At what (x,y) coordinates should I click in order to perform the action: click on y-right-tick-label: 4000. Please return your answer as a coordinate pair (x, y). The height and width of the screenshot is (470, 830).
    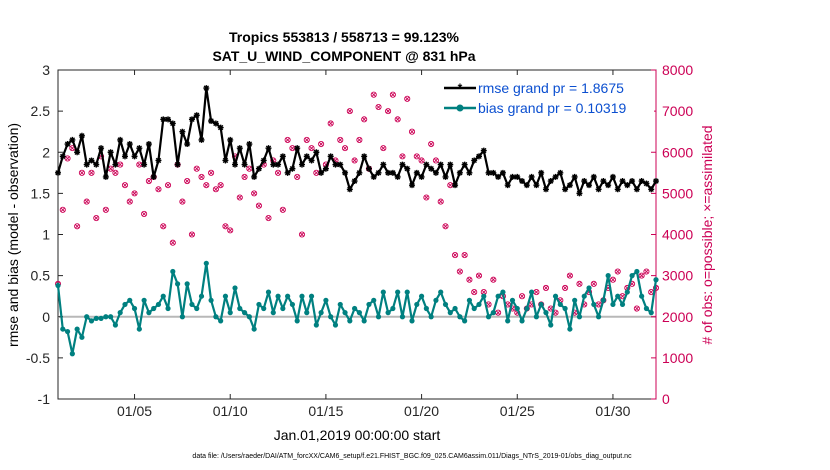
    Looking at the image, I should click on (677, 235).